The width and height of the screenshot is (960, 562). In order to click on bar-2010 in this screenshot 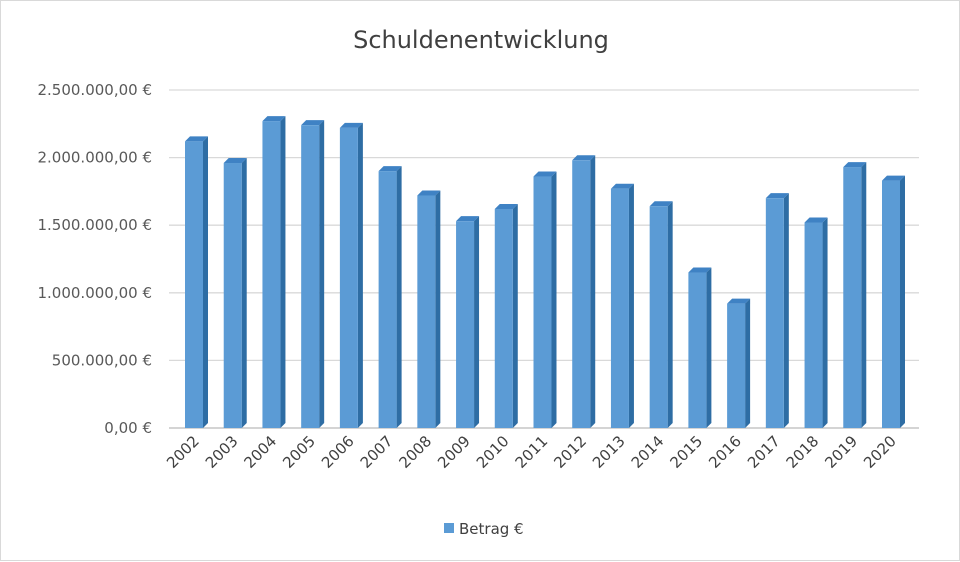, I will do `click(506, 315)`.